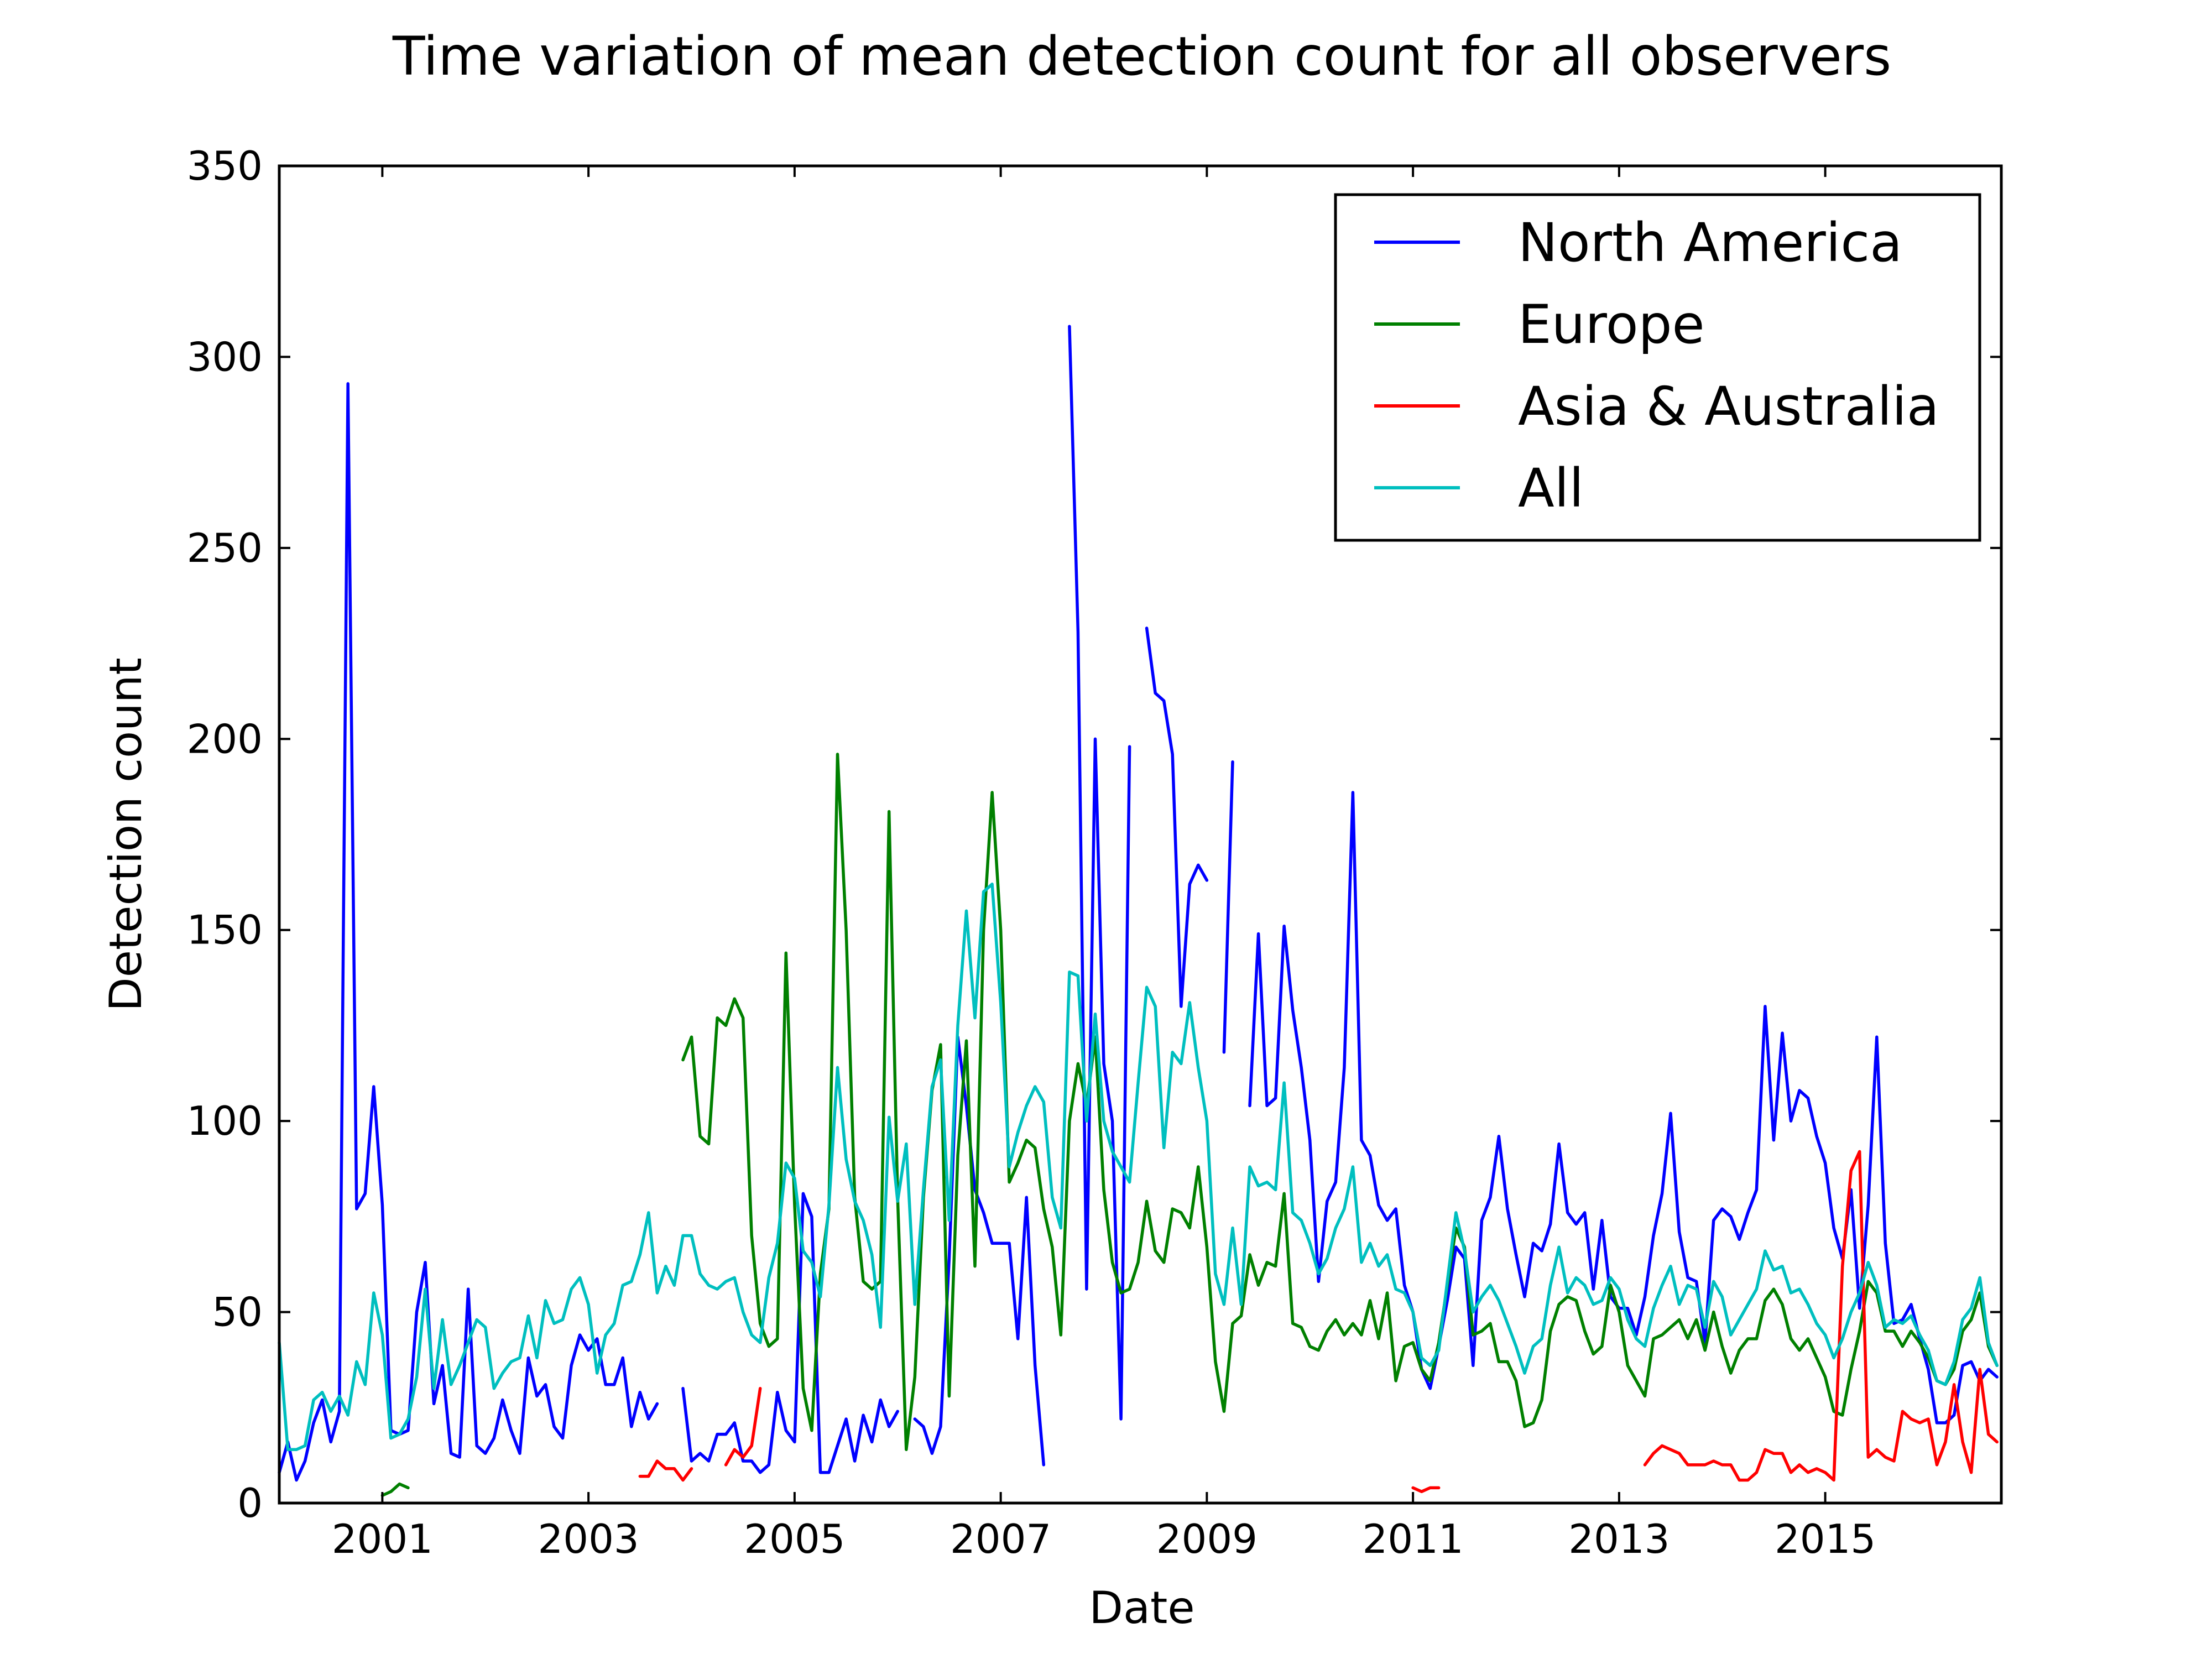 The width and height of the screenshot is (2212, 1659). What do you see at coordinates (225, 930) in the screenshot?
I see `y-tick-label: 150` at bounding box center [225, 930].